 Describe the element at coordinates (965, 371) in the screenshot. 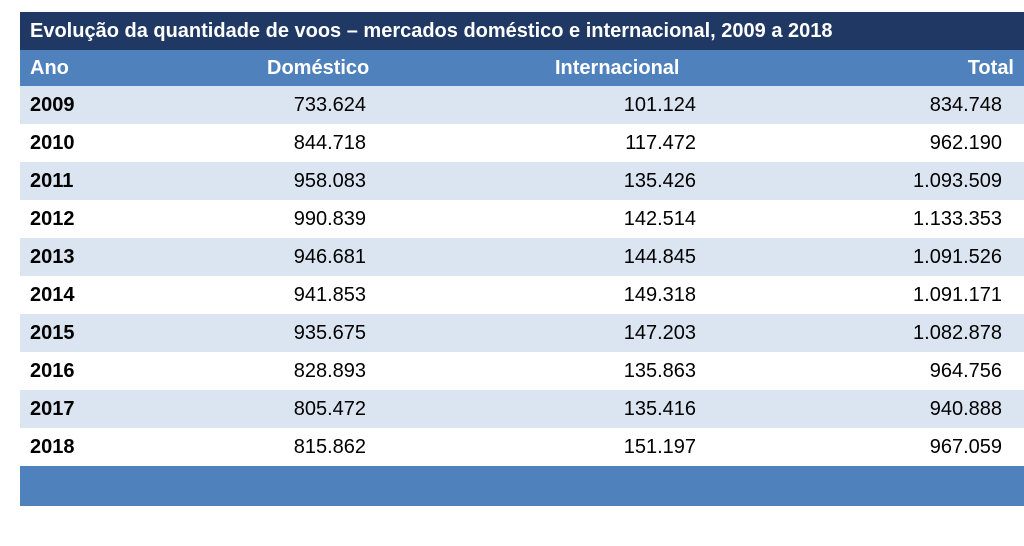

I see `cell-total: 964.756` at that location.